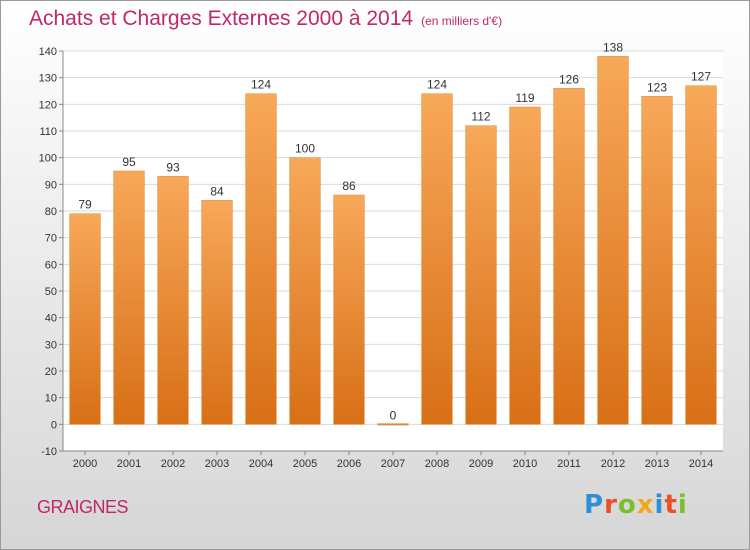 The image size is (750, 550). Describe the element at coordinates (594, 505) in the screenshot. I see `logo-letter: P` at that location.